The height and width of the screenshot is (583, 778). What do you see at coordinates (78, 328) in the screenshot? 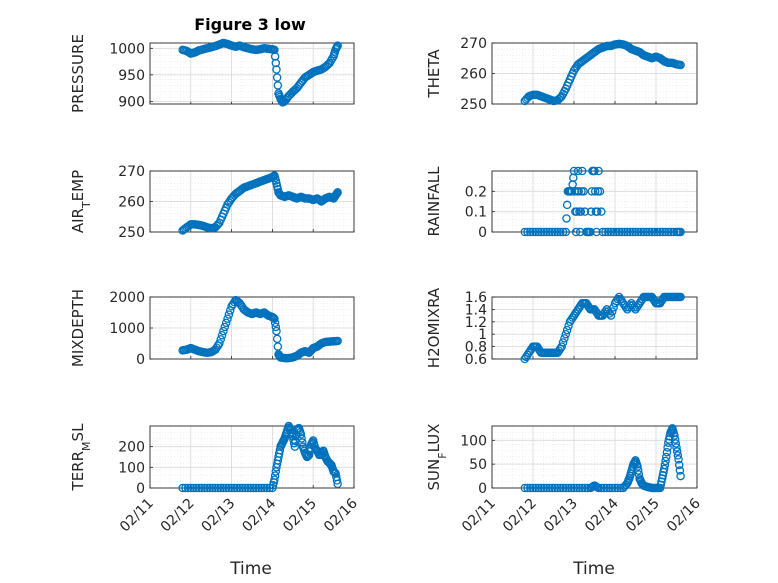
I see `y-axis-label: MIXDEPTH` at bounding box center [78, 328].